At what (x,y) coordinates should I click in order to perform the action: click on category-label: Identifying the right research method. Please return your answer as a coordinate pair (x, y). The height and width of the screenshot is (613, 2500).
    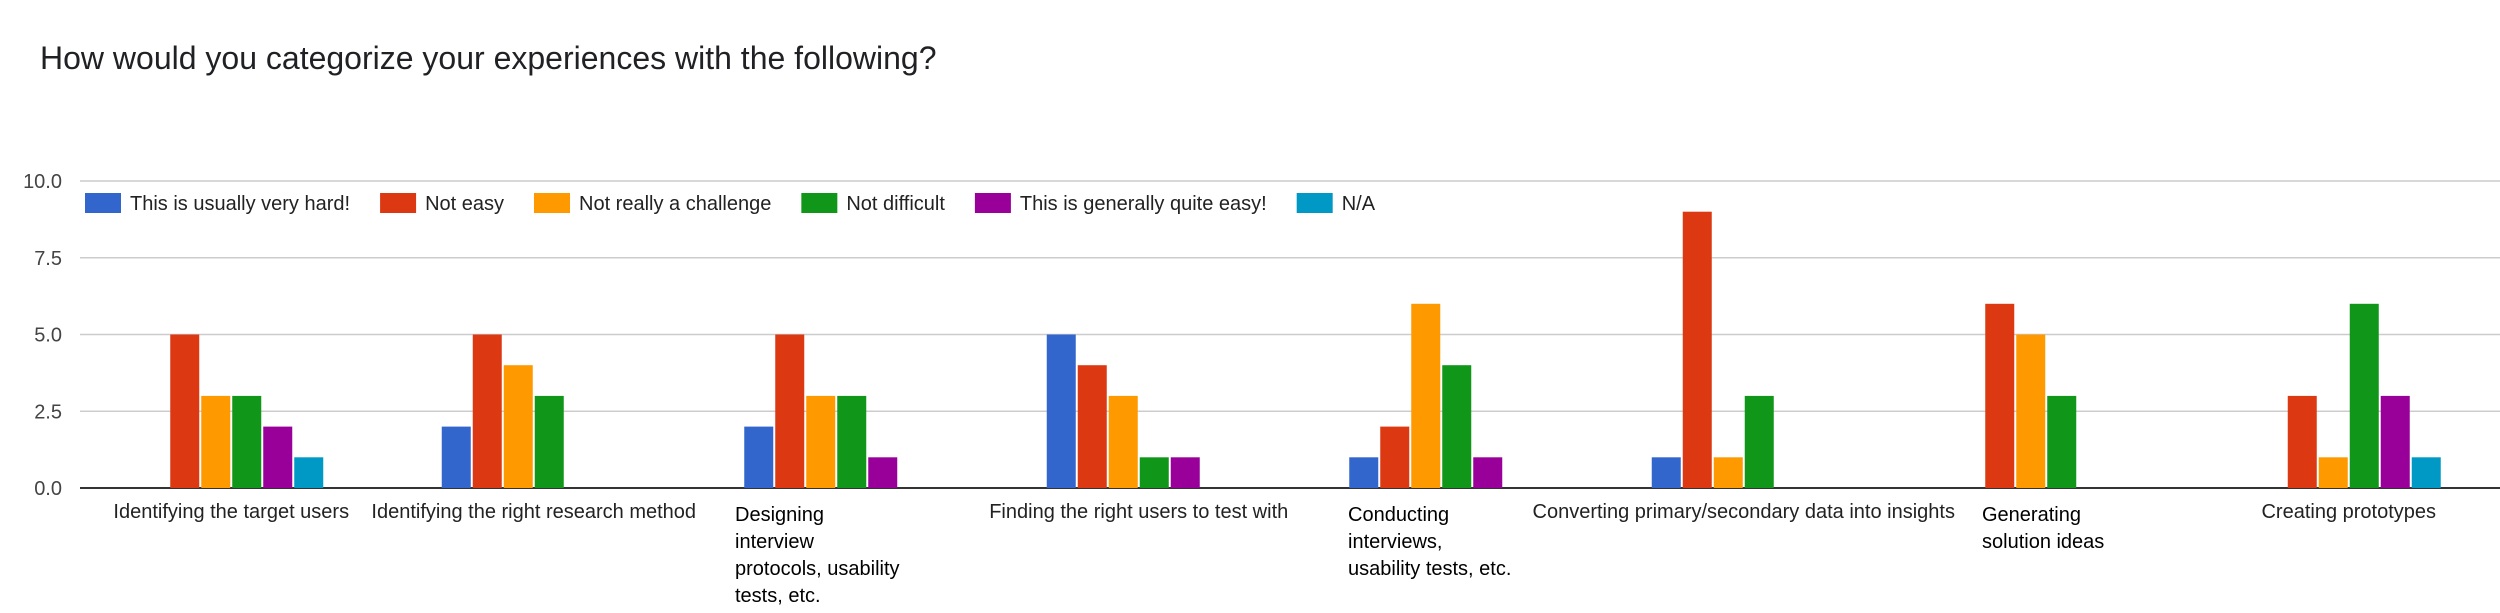
    Looking at the image, I should click on (533, 512).